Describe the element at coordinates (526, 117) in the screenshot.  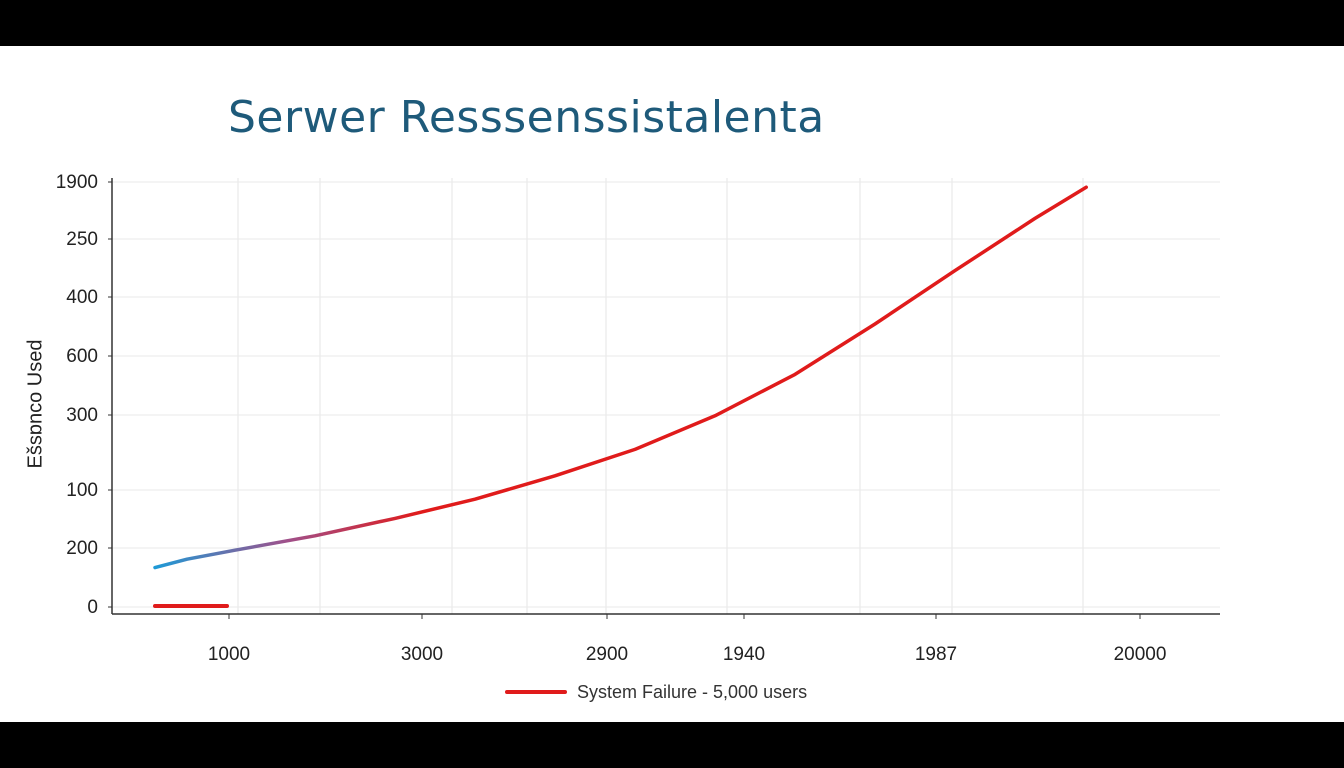
I see `chart-title: Serwer Resssenssistalenta` at that location.